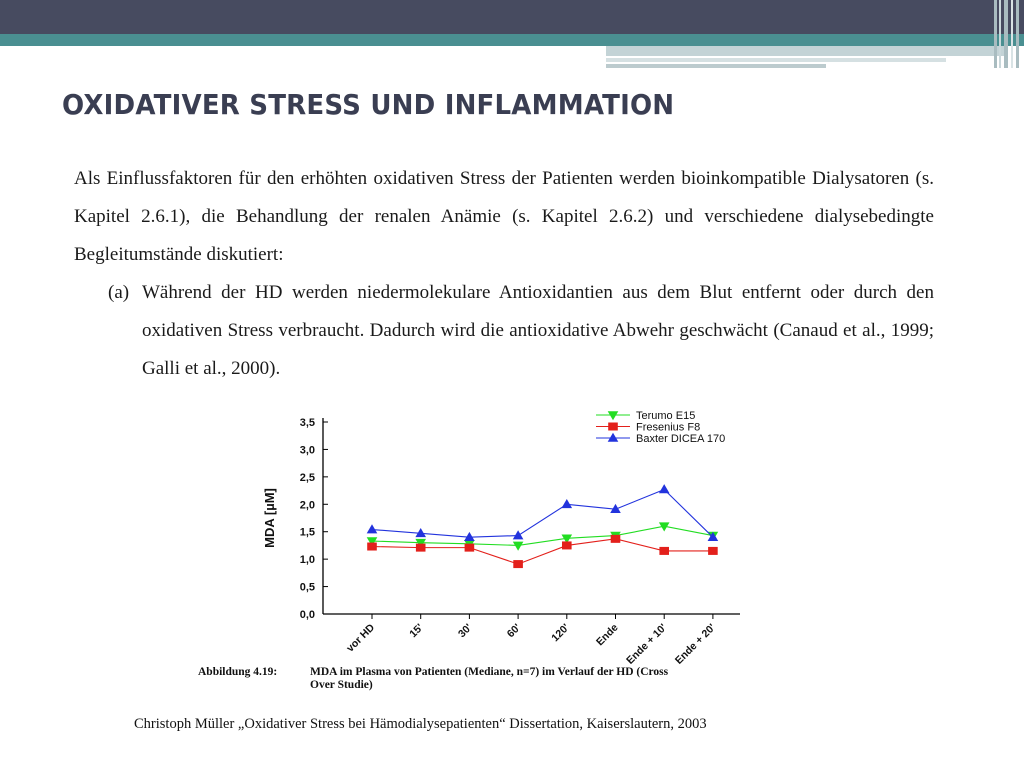 The width and height of the screenshot is (1024, 768). Describe the element at coordinates (119, 292) in the screenshot. I see `list-item-marker: (a)` at that location.